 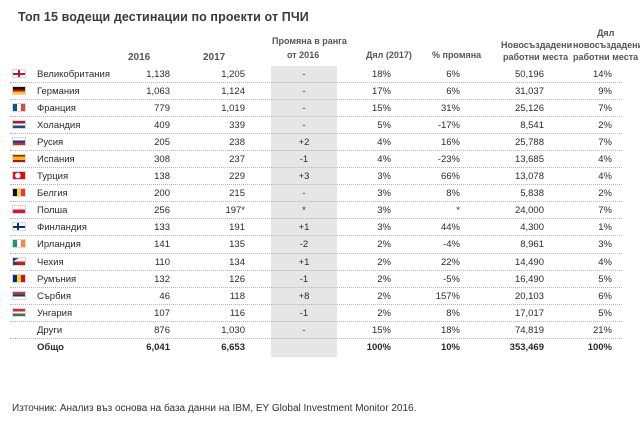 I want to click on share-2017-cell: 3%, so click(x=384, y=211).